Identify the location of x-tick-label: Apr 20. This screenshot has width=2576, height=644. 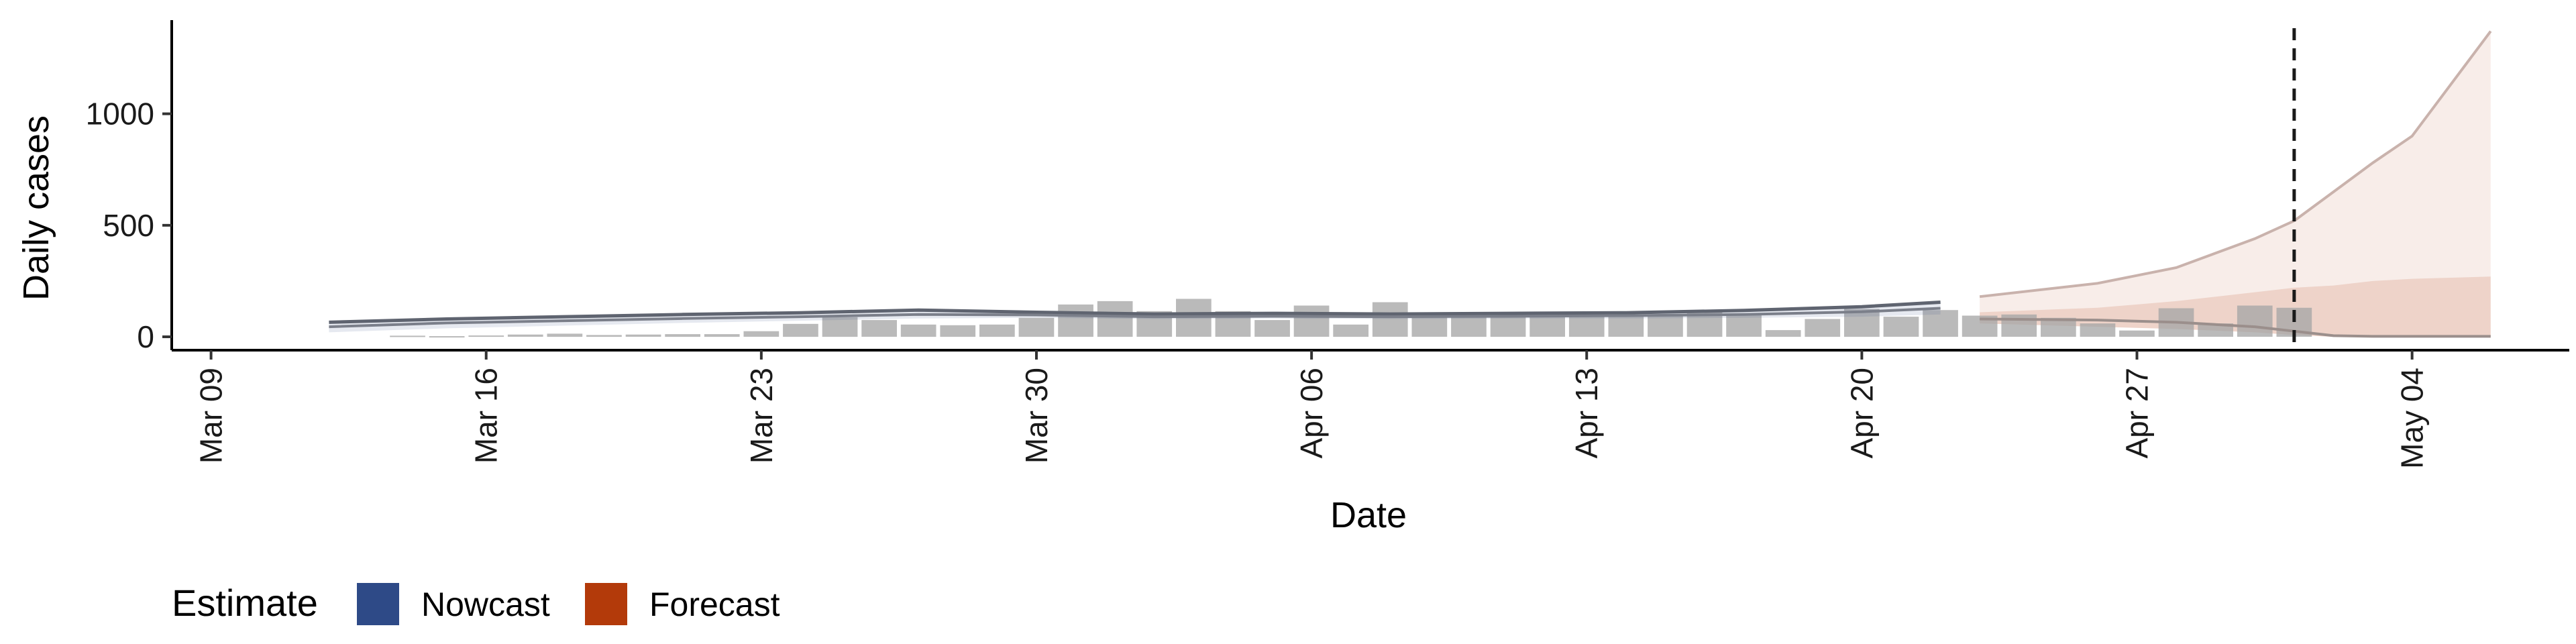
(1861, 413).